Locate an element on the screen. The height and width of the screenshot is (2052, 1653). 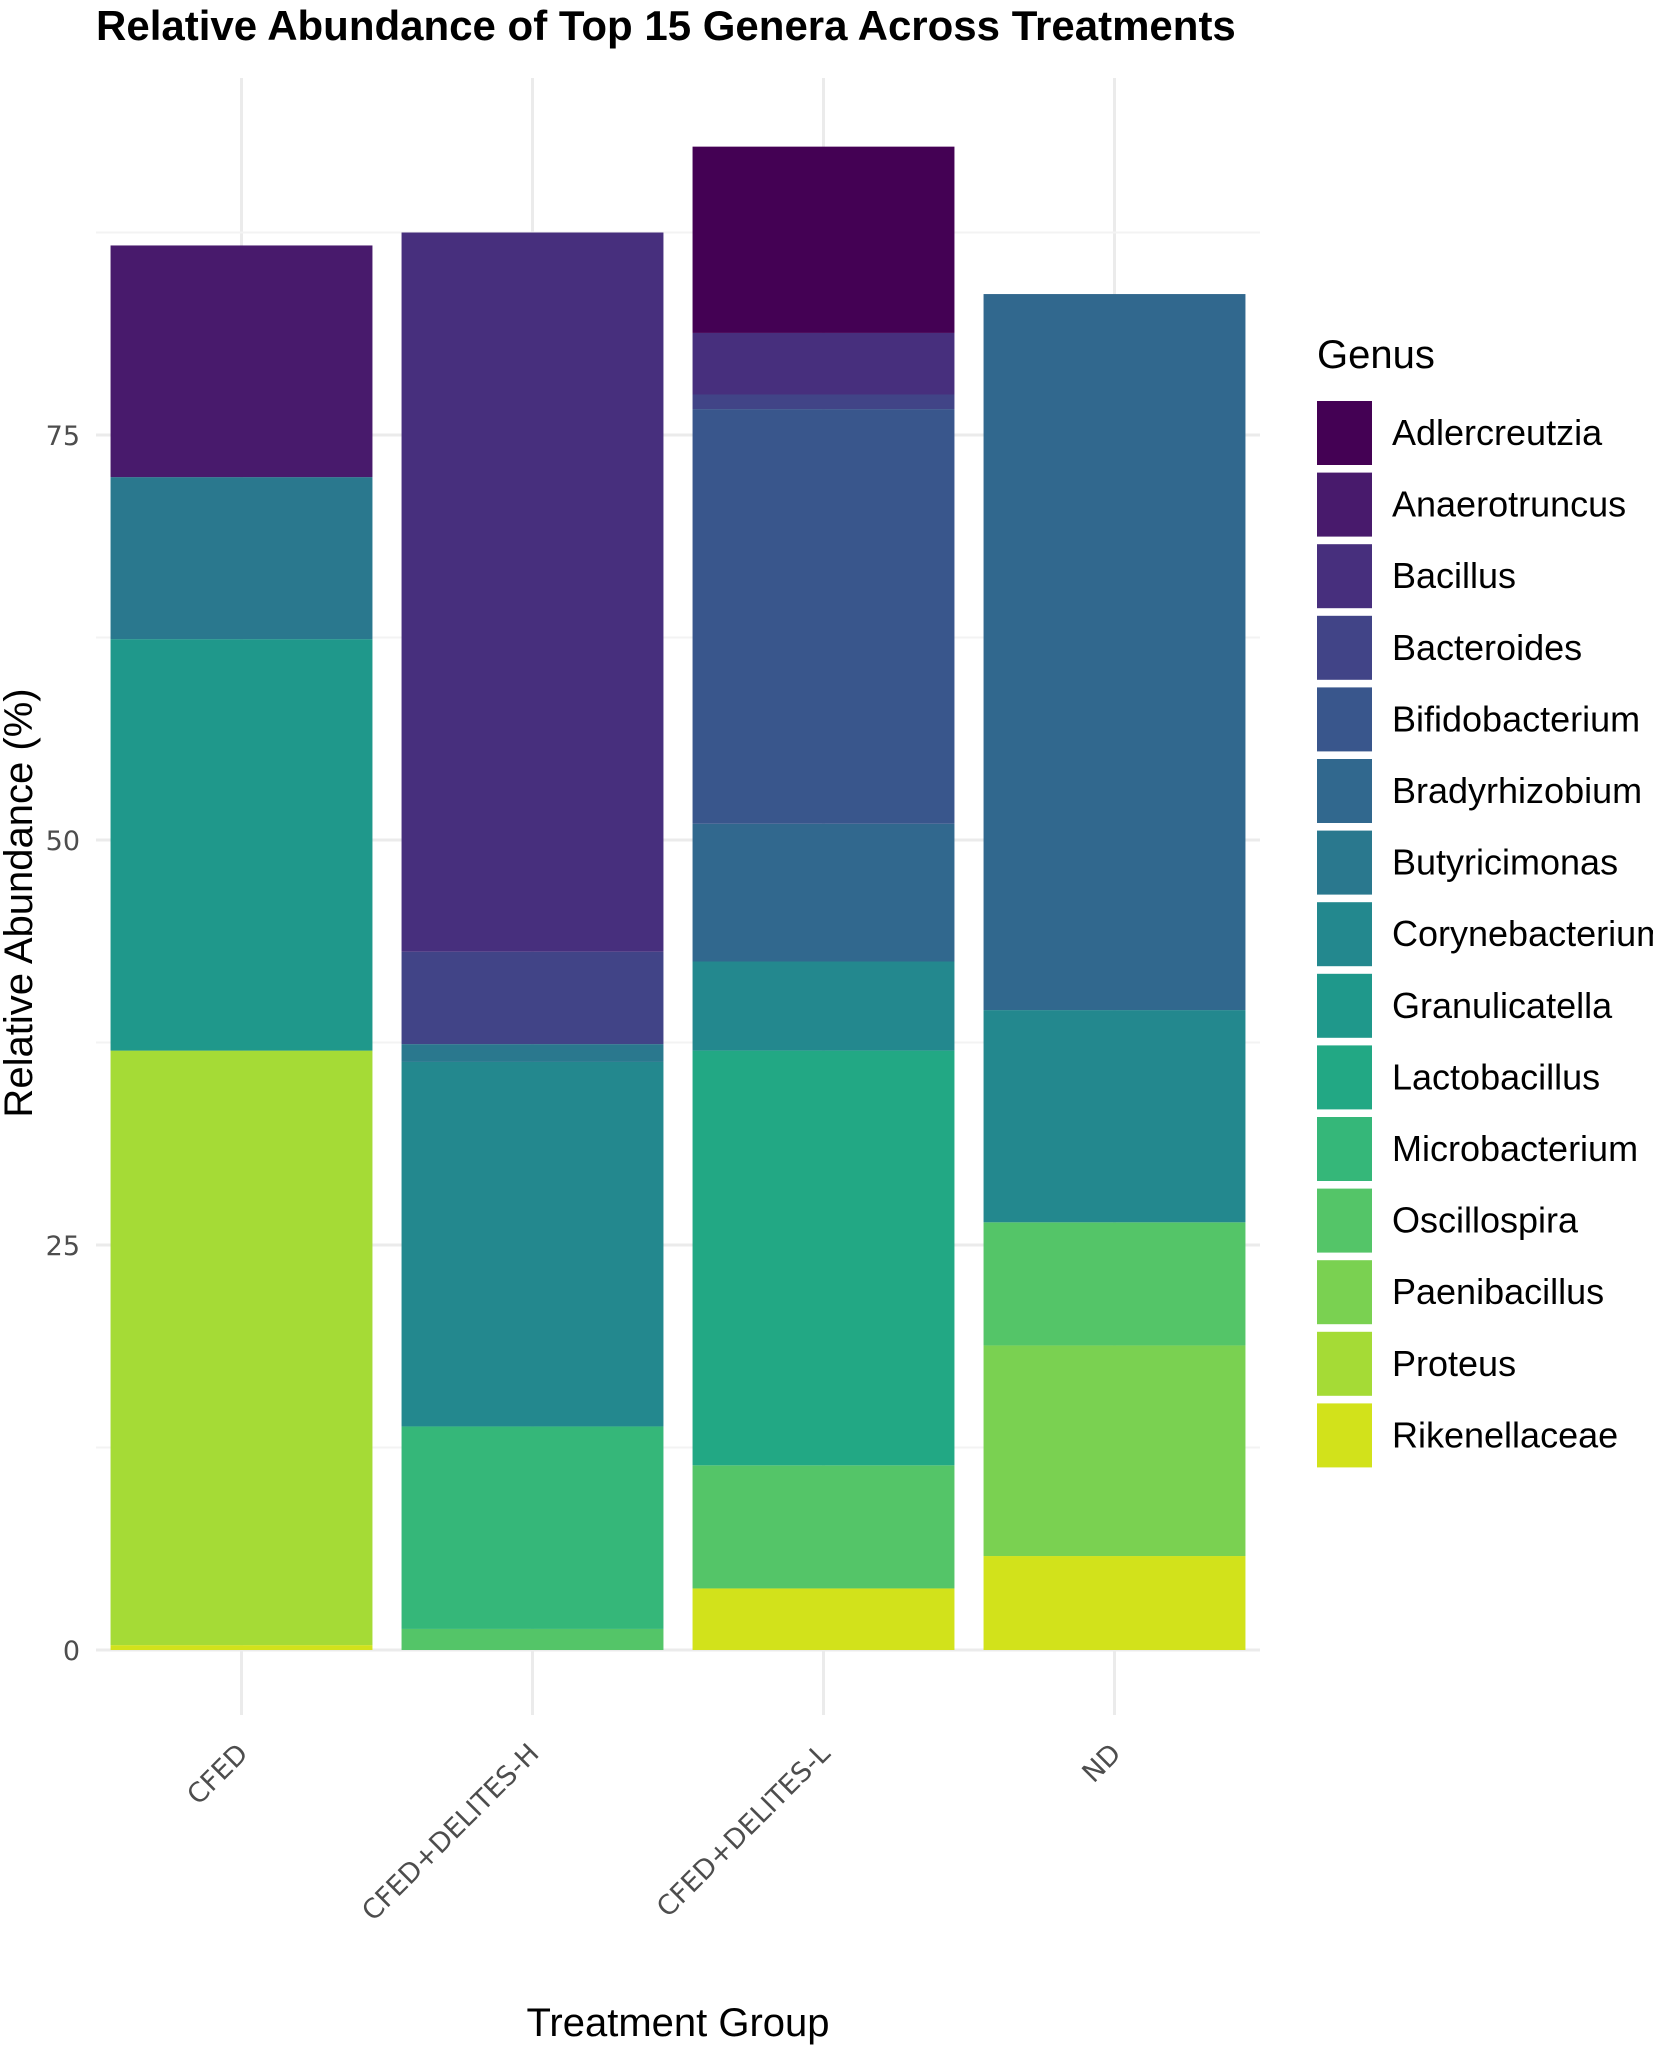
legend-label: Bacillus is located at coordinates (1454, 575).